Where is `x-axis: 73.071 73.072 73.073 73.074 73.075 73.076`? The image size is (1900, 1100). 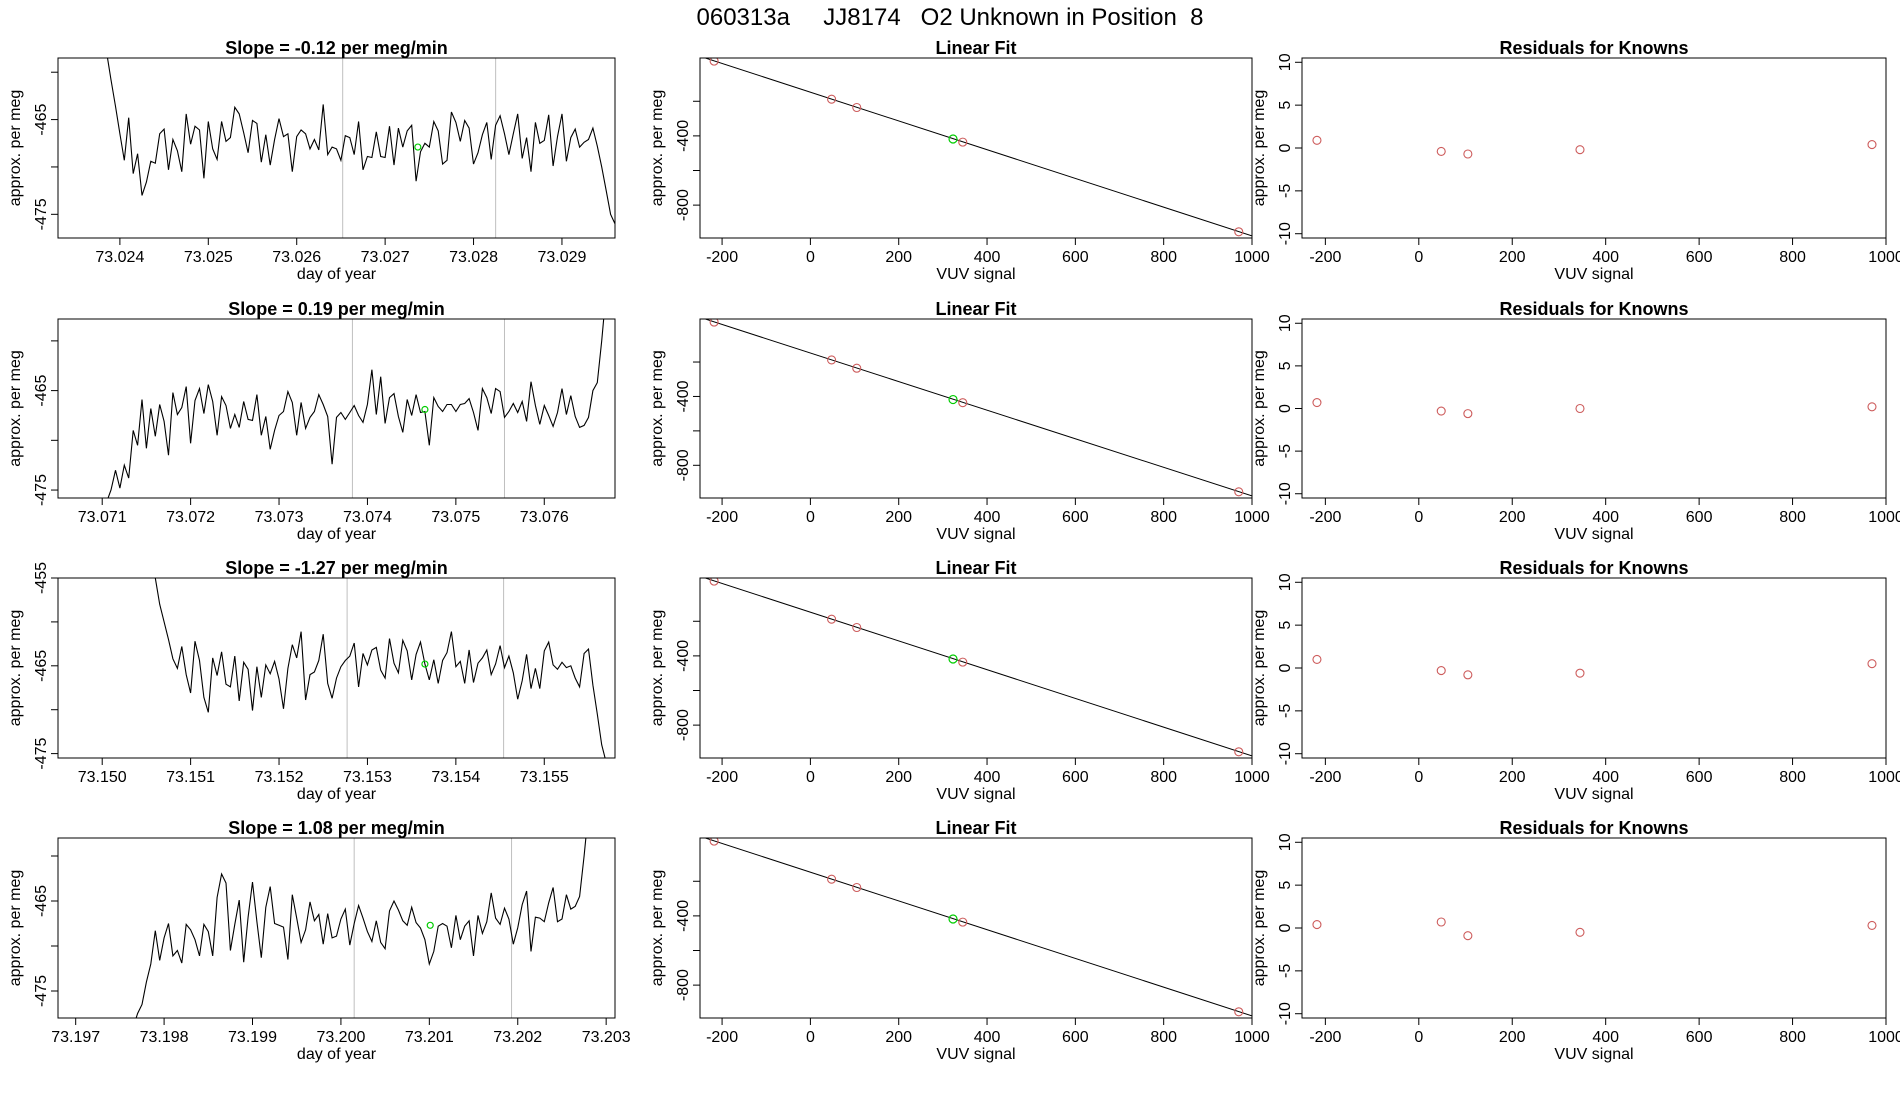 x-axis: 73.071 73.072 73.073 73.074 73.075 73.076 is located at coordinates (323, 512).